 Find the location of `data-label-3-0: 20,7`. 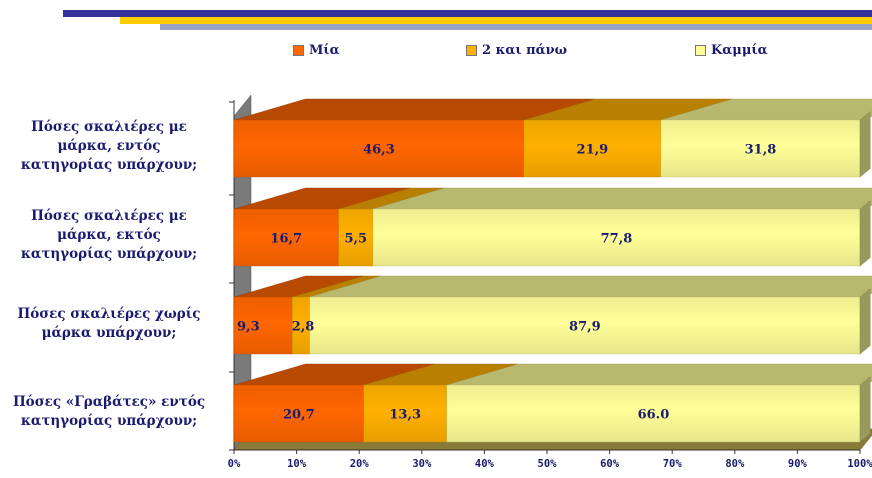

data-label-3-0: 20,7 is located at coordinates (299, 415).